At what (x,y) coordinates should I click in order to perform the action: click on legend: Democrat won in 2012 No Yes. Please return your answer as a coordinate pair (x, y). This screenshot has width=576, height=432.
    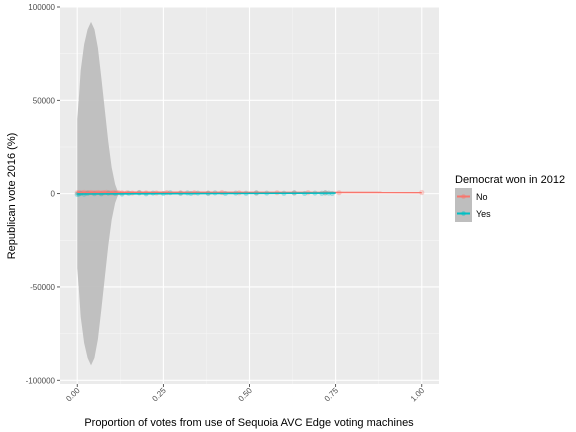
    Looking at the image, I should click on (510, 198).